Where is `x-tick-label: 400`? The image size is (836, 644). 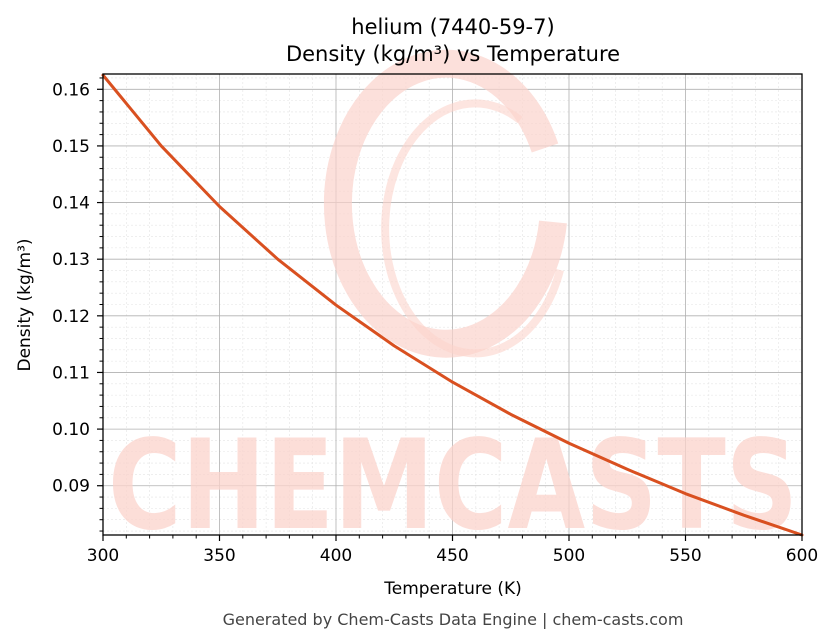 x-tick-label: 400 is located at coordinates (336, 556).